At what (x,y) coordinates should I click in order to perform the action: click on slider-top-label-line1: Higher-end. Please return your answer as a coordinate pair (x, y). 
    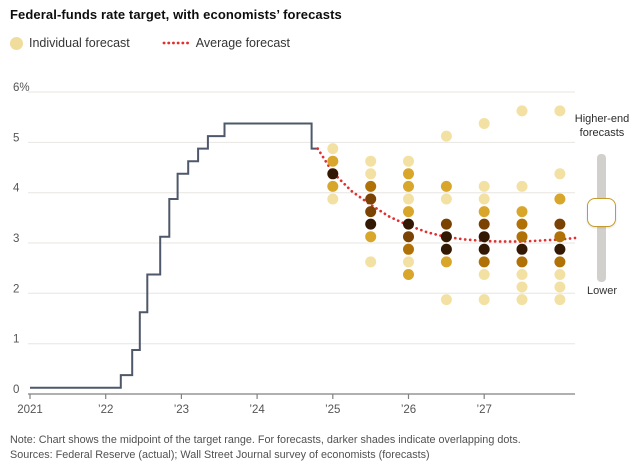
    Looking at the image, I should click on (602, 119).